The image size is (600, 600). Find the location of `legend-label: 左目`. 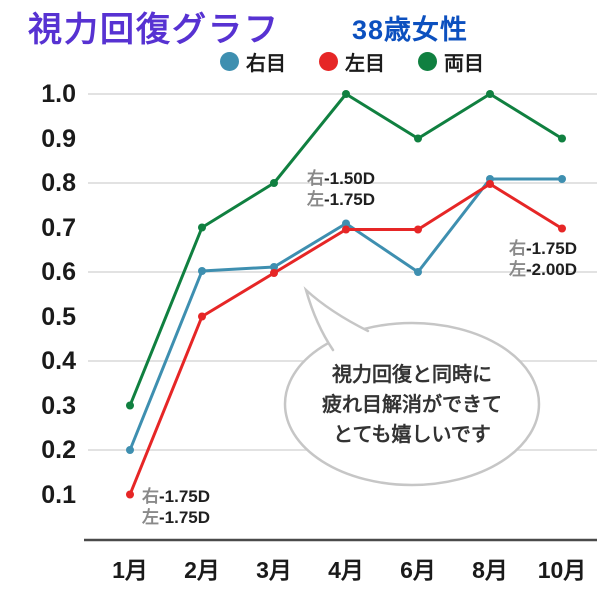

legend-label: 左目 is located at coordinates (365, 64).